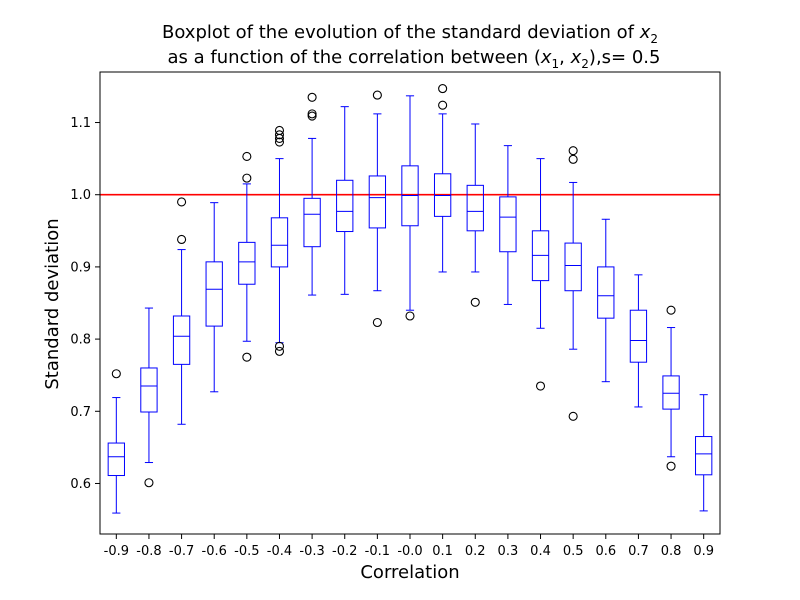  I want to click on x-tick-label: 0.6, so click(605, 551).